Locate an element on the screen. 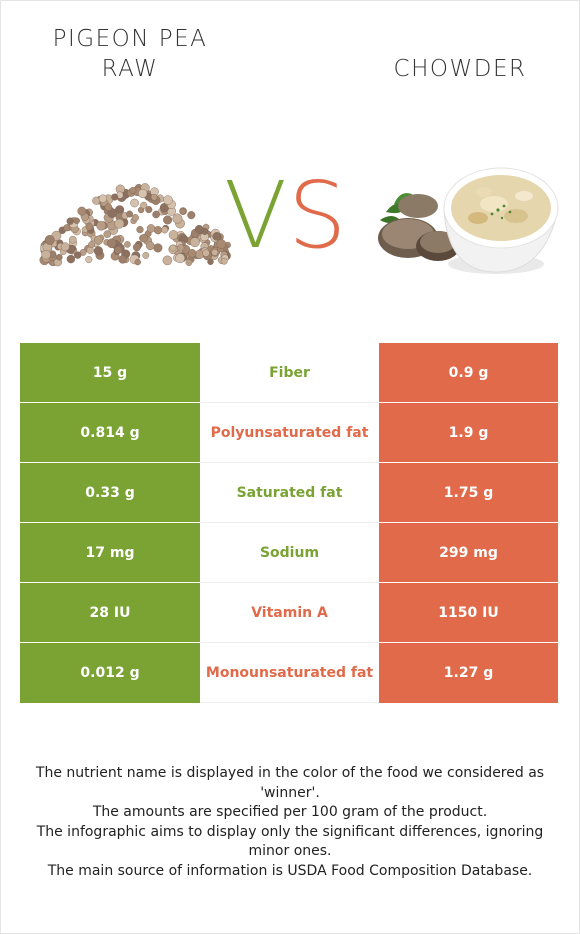 The height and width of the screenshot is (934, 580). nutrient-name: Fiber is located at coordinates (289, 373).